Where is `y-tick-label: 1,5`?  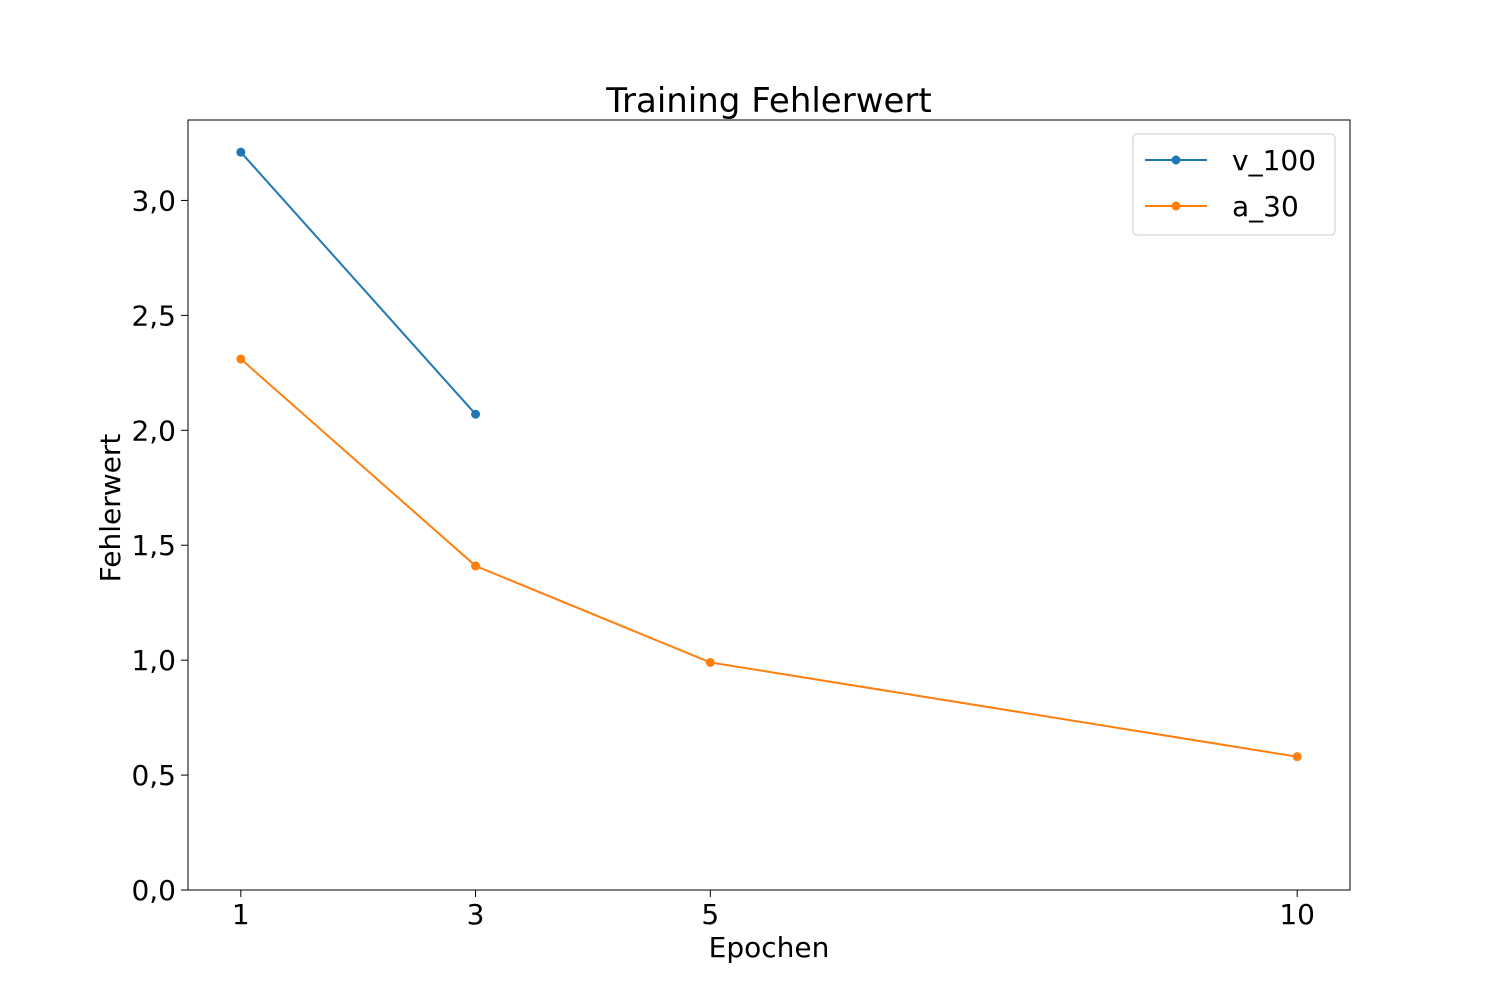 y-tick-label: 1,5 is located at coordinates (153, 545).